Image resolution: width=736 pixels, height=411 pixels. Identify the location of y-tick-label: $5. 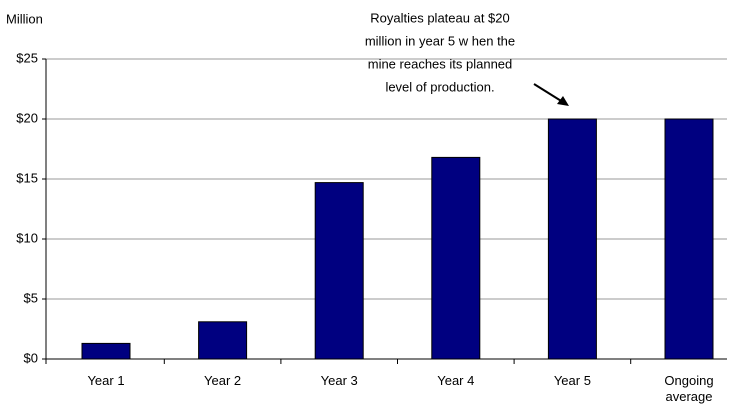
(31, 297).